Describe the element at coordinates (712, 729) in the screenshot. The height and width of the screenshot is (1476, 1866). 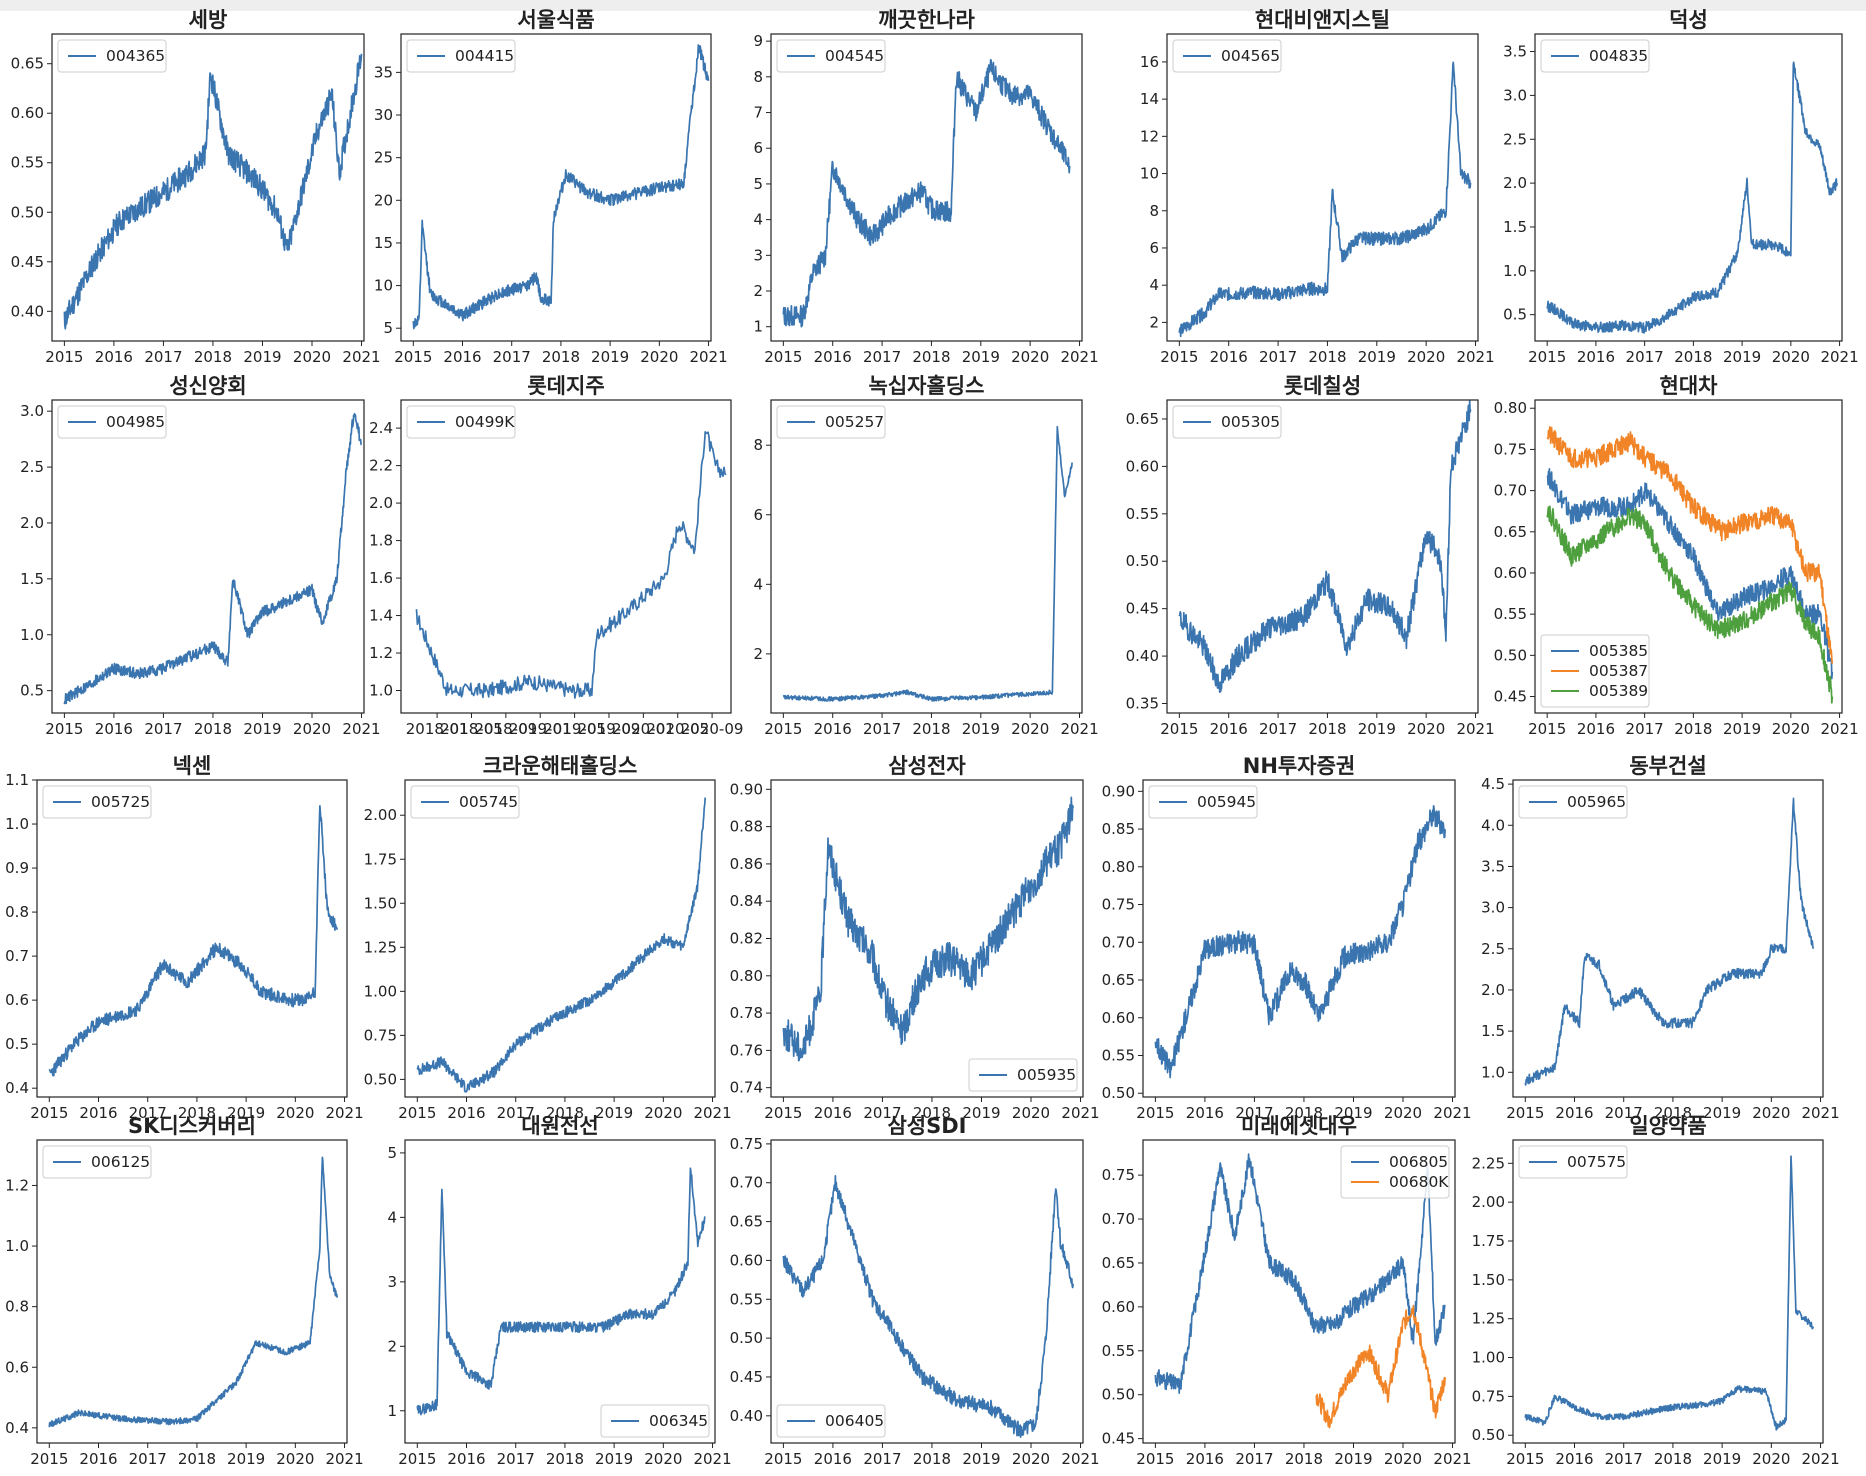
I see `x-tick-label: 2020-09` at that location.